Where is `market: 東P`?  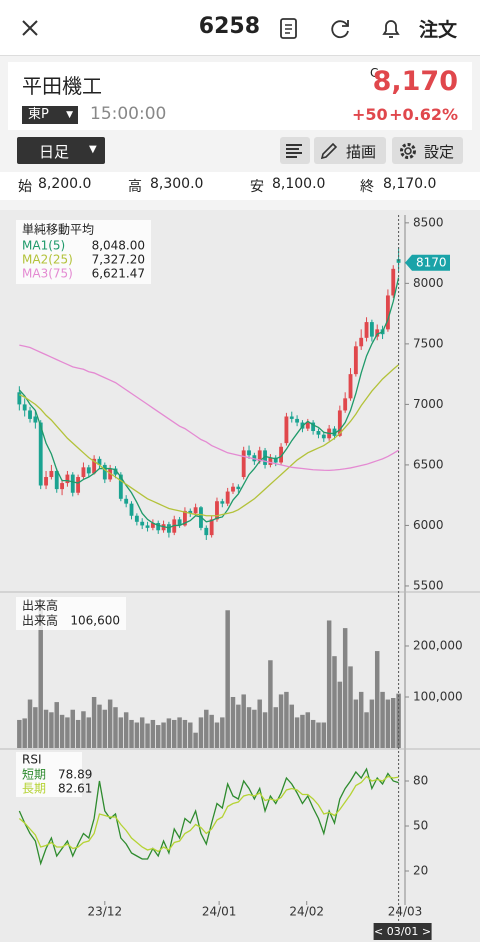
market: 東P is located at coordinates (38, 114).